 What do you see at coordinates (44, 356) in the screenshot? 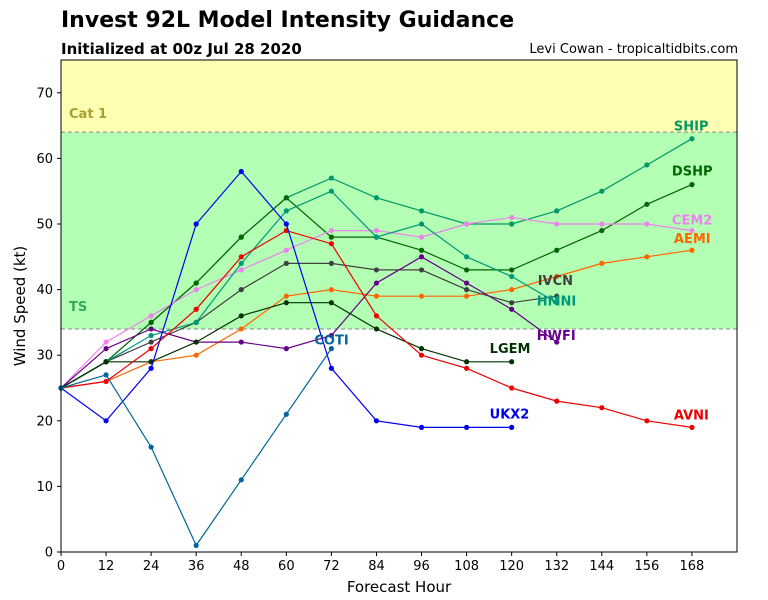
I see `y-tick-label: 30` at bounding box center [44, 356].